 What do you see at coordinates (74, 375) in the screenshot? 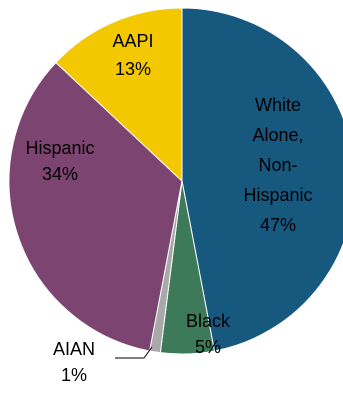
I see `slice-percent: 1%` at bounding box center [74, 375].